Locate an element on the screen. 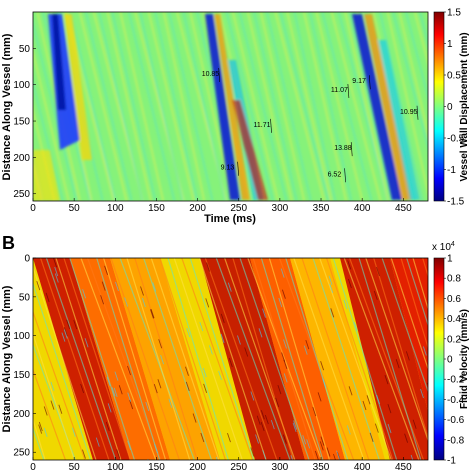  panel-b-xtick-label: 300 is located at coordinates (280, 467).